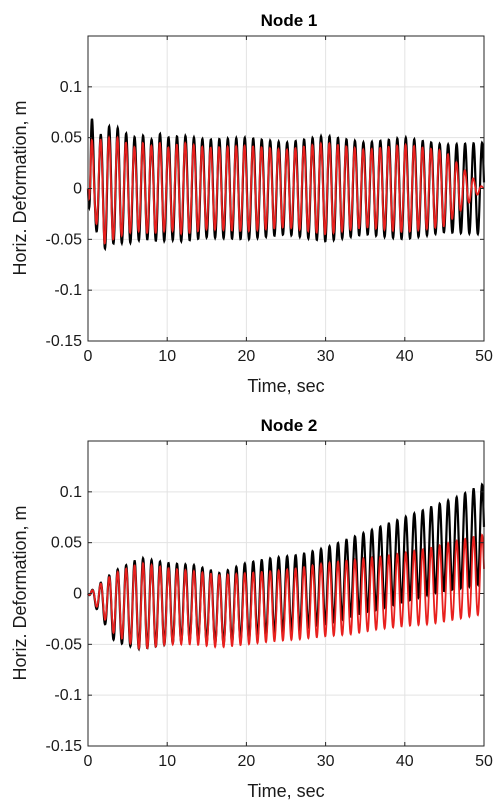 This screenshot has width=494, height=802. I want to click on x-tick-label: 50, so click(484, 761).